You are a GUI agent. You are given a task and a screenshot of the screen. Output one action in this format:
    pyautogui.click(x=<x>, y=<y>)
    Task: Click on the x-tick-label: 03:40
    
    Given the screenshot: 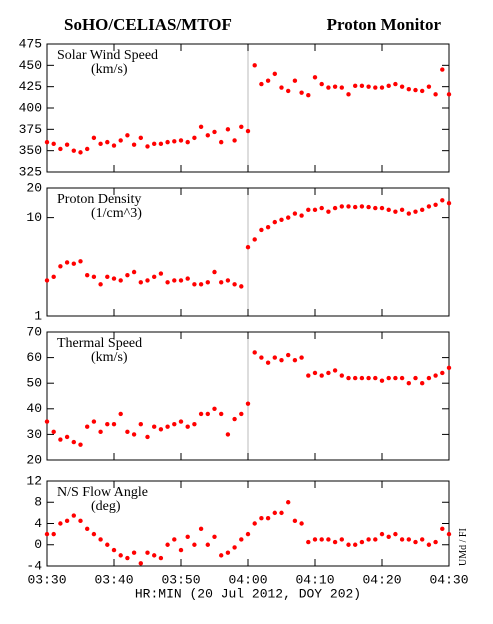 What is the action you would take?
    pyautogui.click(x=113, y=579)
    